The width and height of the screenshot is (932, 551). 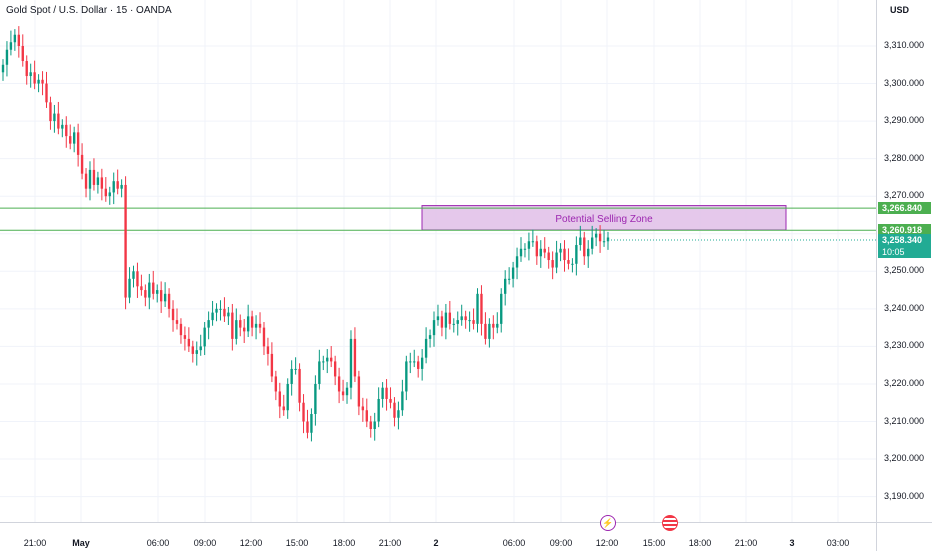 What do you see at coordinates (670, 523) in the screenshot?
I see `us-flag-icon` at bounding box center [670, 523].